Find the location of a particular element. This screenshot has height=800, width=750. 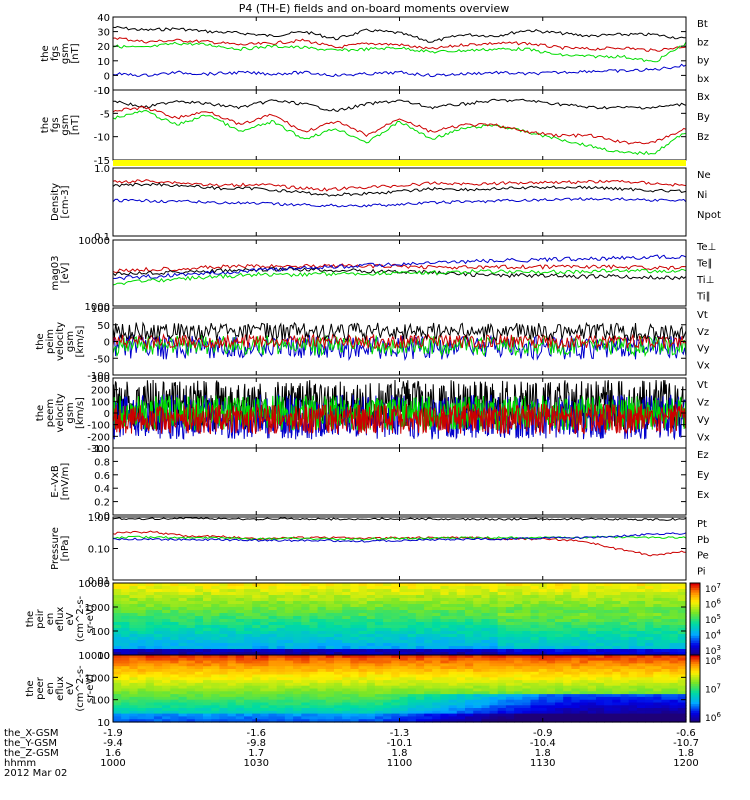

panel3-ylabel-line: [eV] is located at coordinates (65, 273).